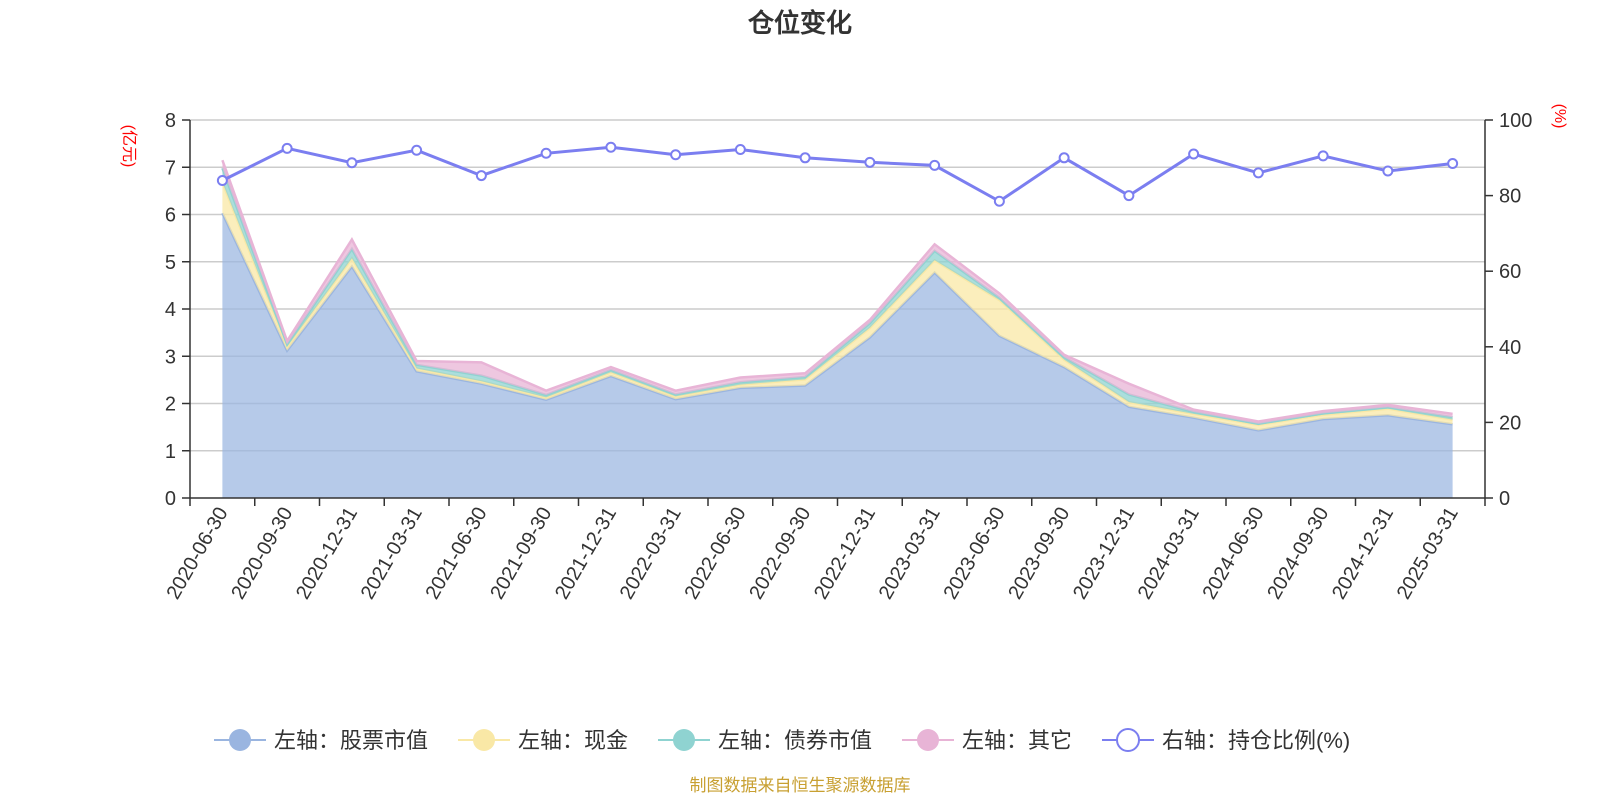  Describe the element at coordinates (1039, 554) in the screenshot. I see `x-axis-tick-label: 2023-09-30` at that location.